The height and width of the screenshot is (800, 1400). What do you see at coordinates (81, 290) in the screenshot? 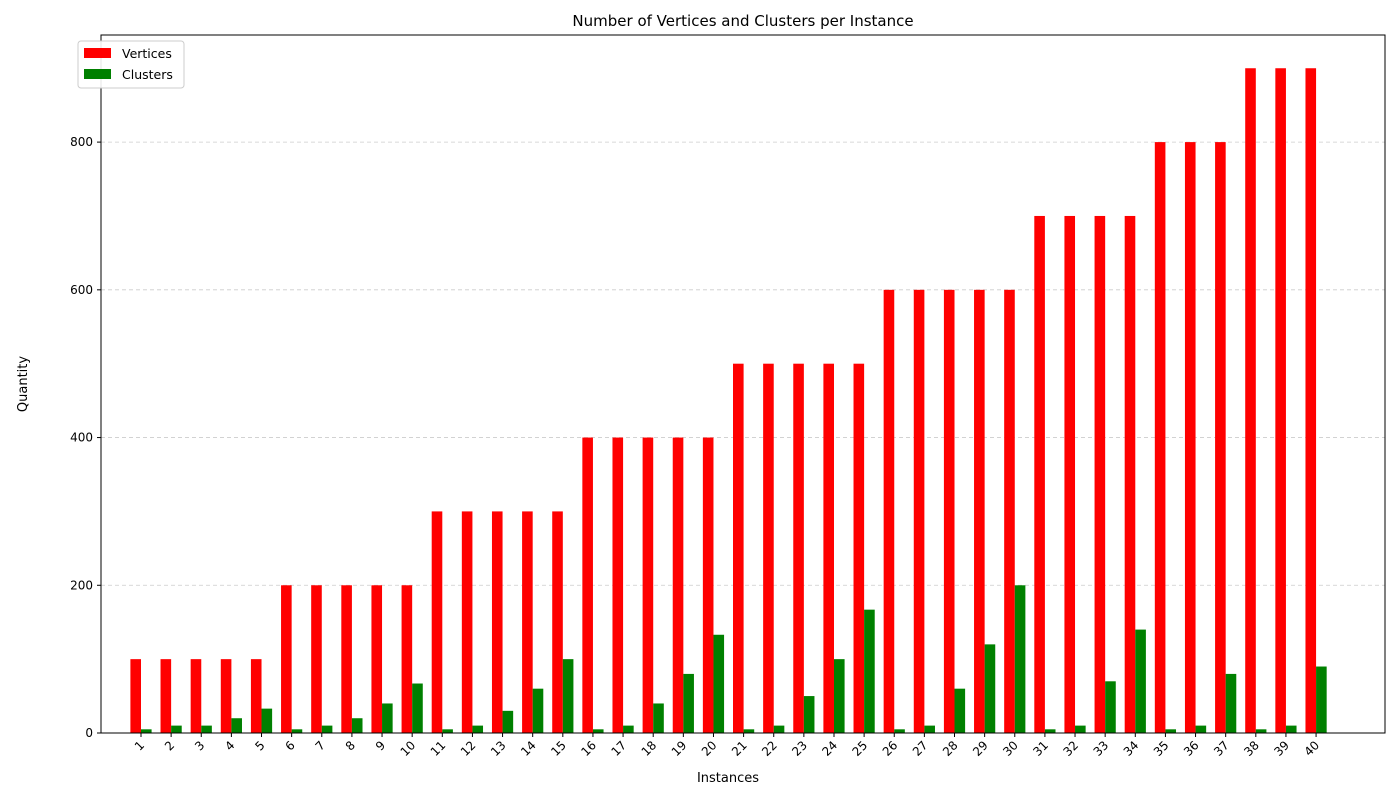
I see `y-tick-label: 600` at bounding box center [81, 290].